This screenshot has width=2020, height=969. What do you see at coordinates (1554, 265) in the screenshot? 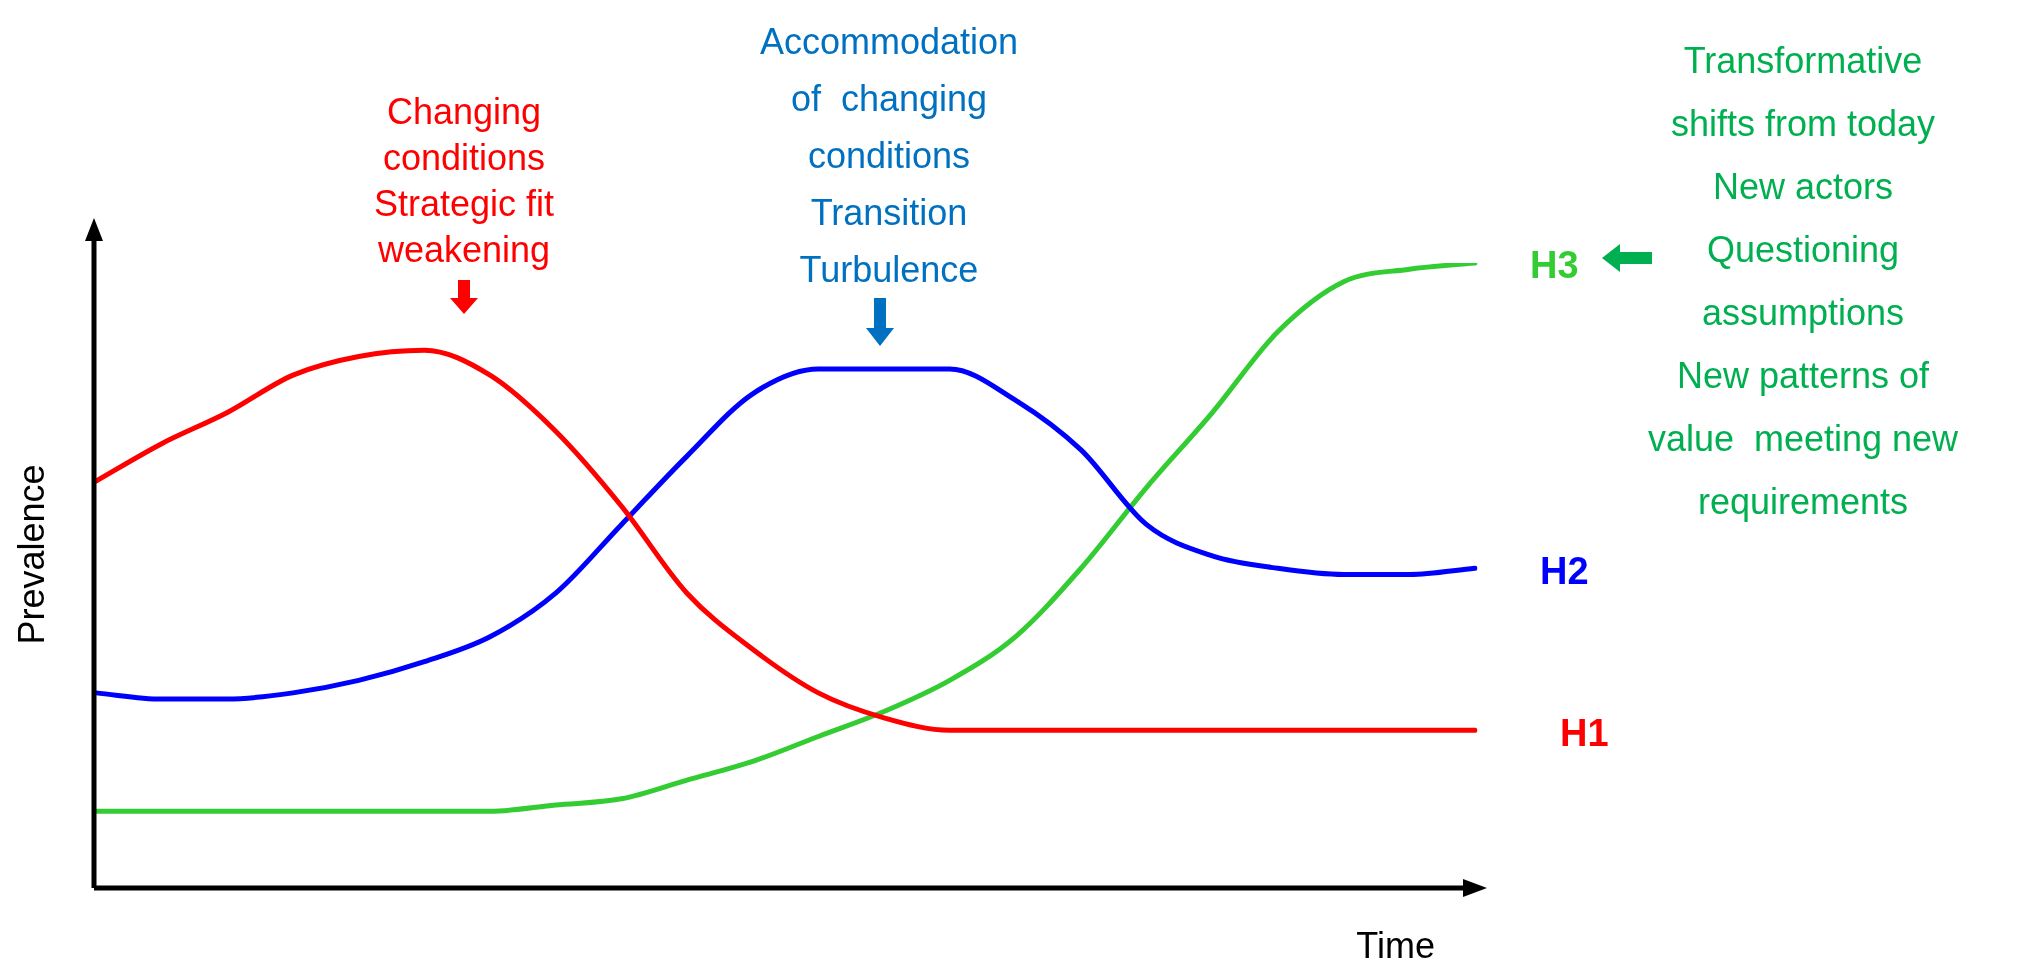
I see `series-label: H3` at bounding box center [1554, 265].